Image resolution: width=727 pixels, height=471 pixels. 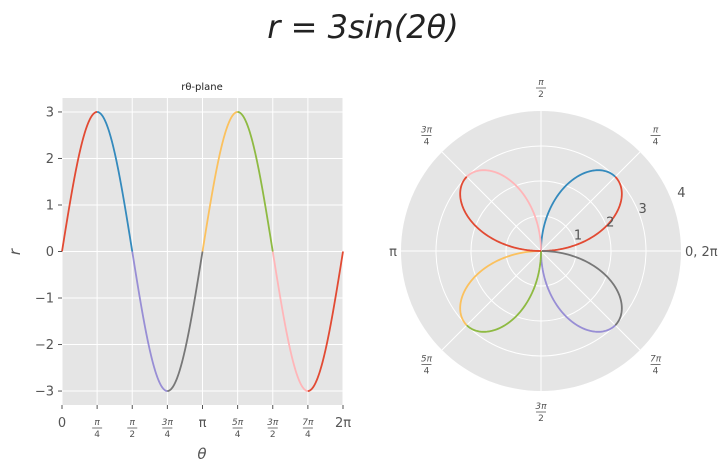 I want to click on x-tick-label: 3π2, so click(x=273, y=429).